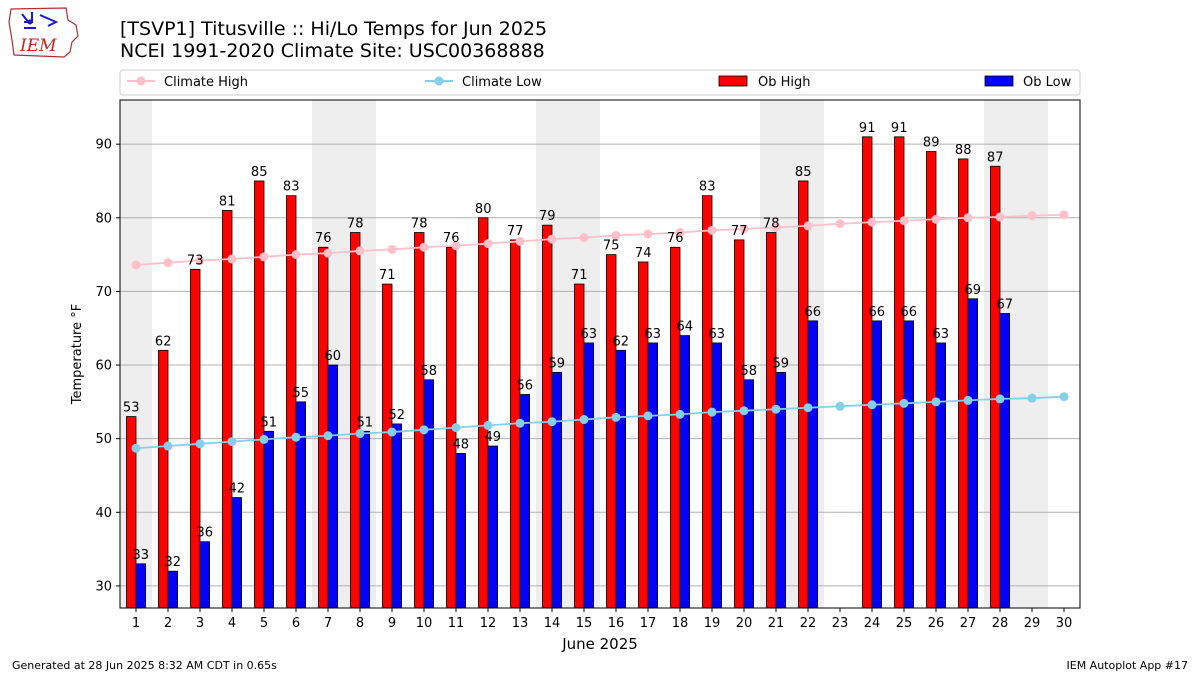 Image resolution: width=1200 pixels, height=675 pixels. Describe the element at coordinates (784, 82) in the screenshot. I see `legend-ob-high-label: Ob High` at that location.